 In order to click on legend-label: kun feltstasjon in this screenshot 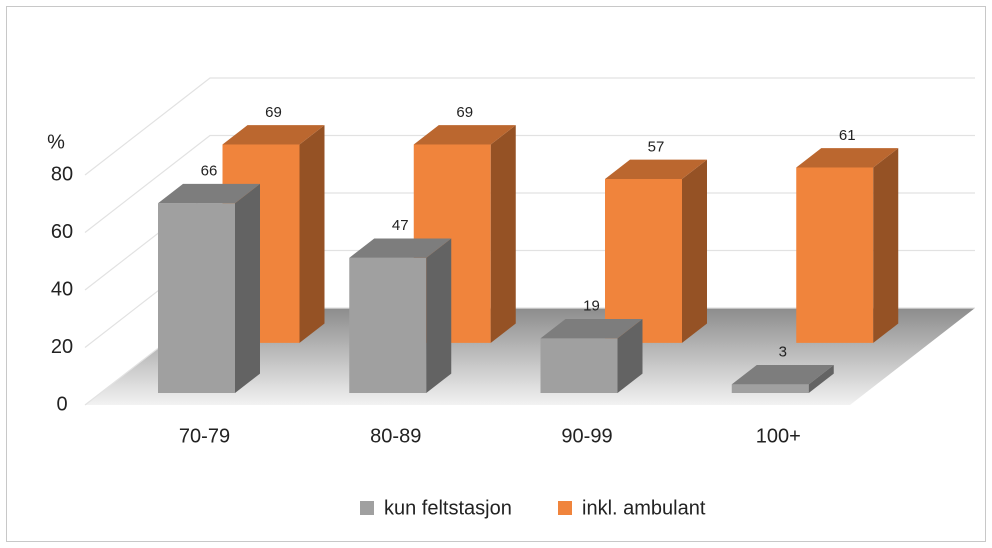, I will do `click(448, 508)`.